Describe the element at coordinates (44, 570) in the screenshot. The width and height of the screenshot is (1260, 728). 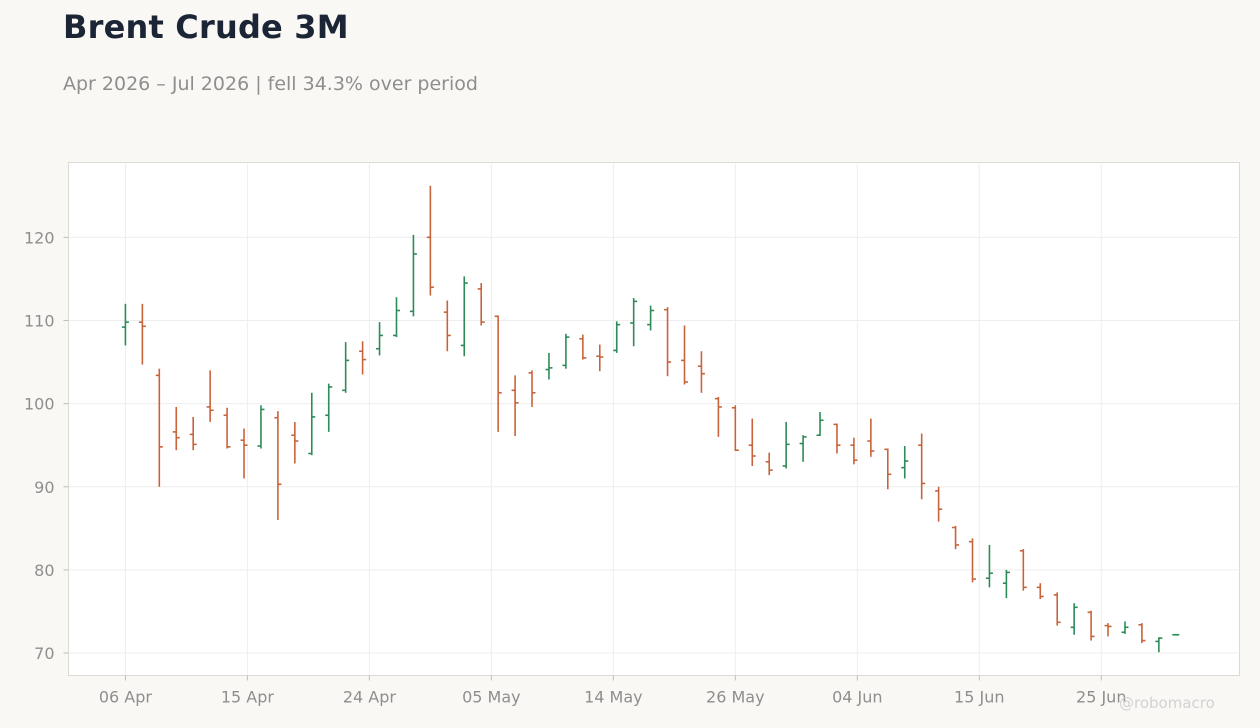
I see `y-tick-label: 80` at that location.